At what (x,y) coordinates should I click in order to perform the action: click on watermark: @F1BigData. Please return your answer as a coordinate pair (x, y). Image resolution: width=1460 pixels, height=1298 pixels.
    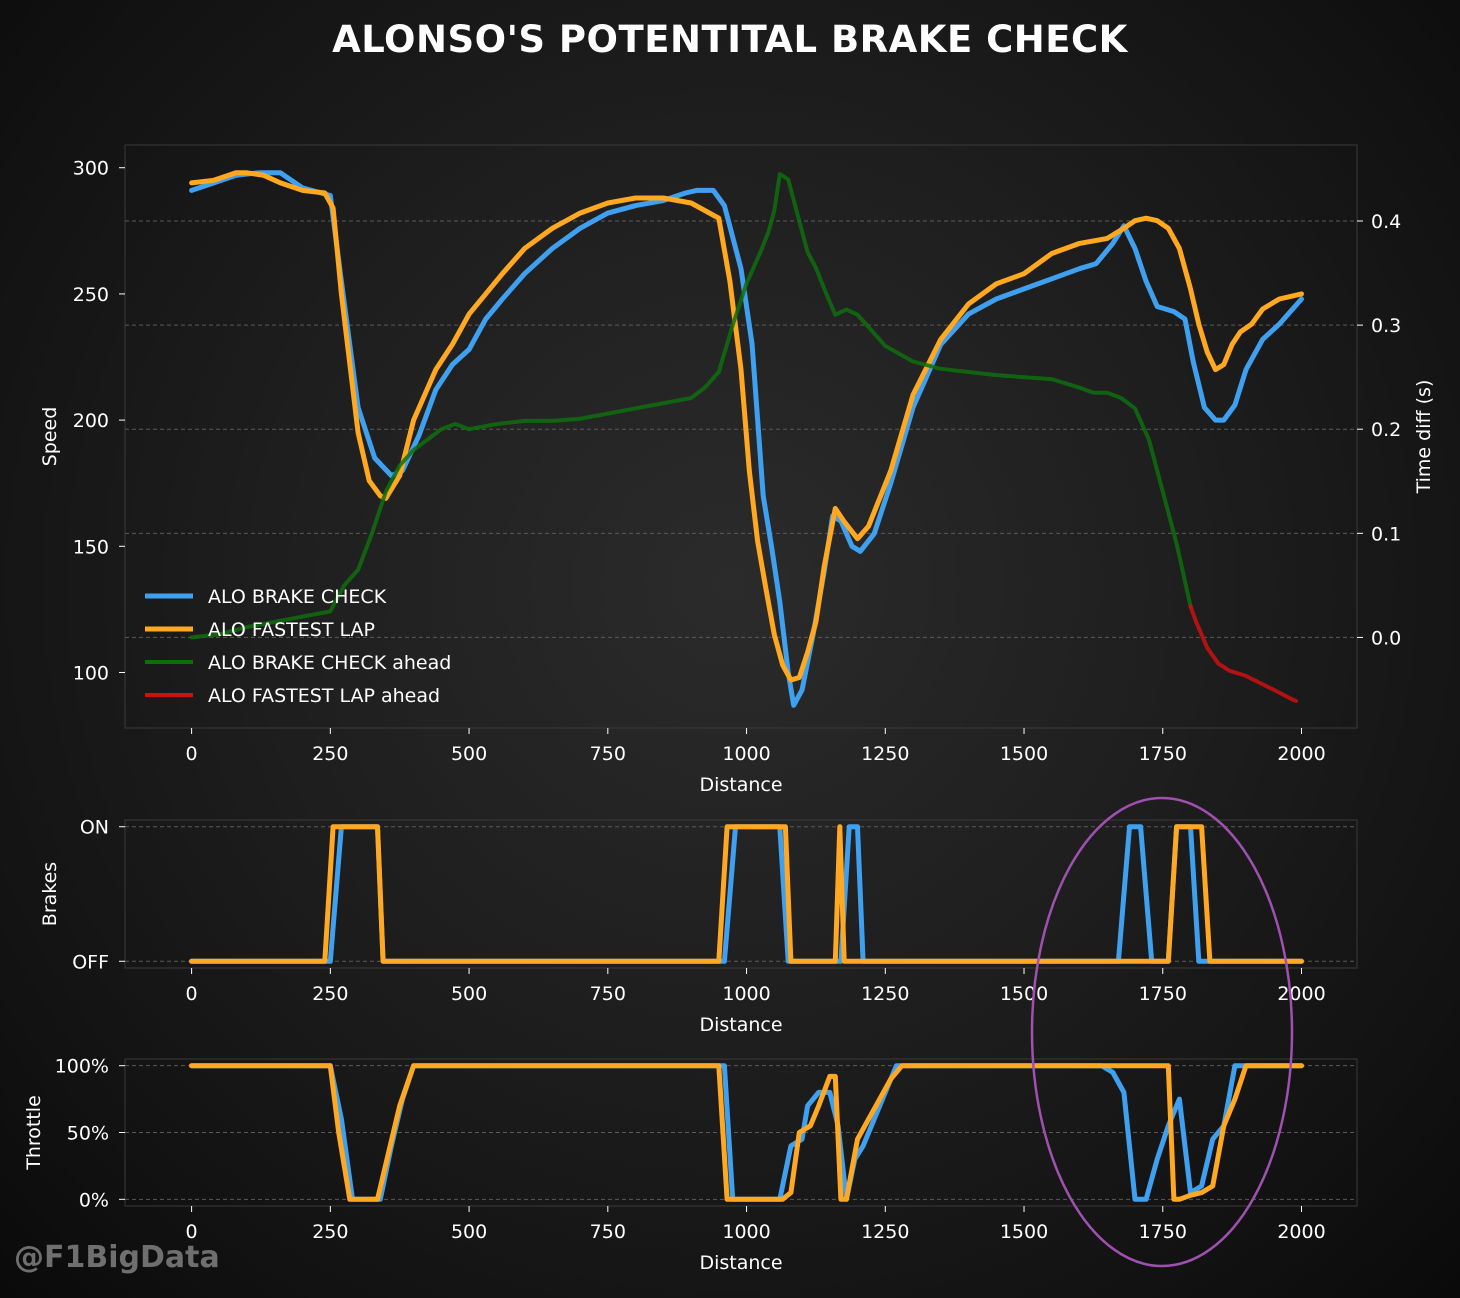
    Looking at the image, I should click on (117, 1257).